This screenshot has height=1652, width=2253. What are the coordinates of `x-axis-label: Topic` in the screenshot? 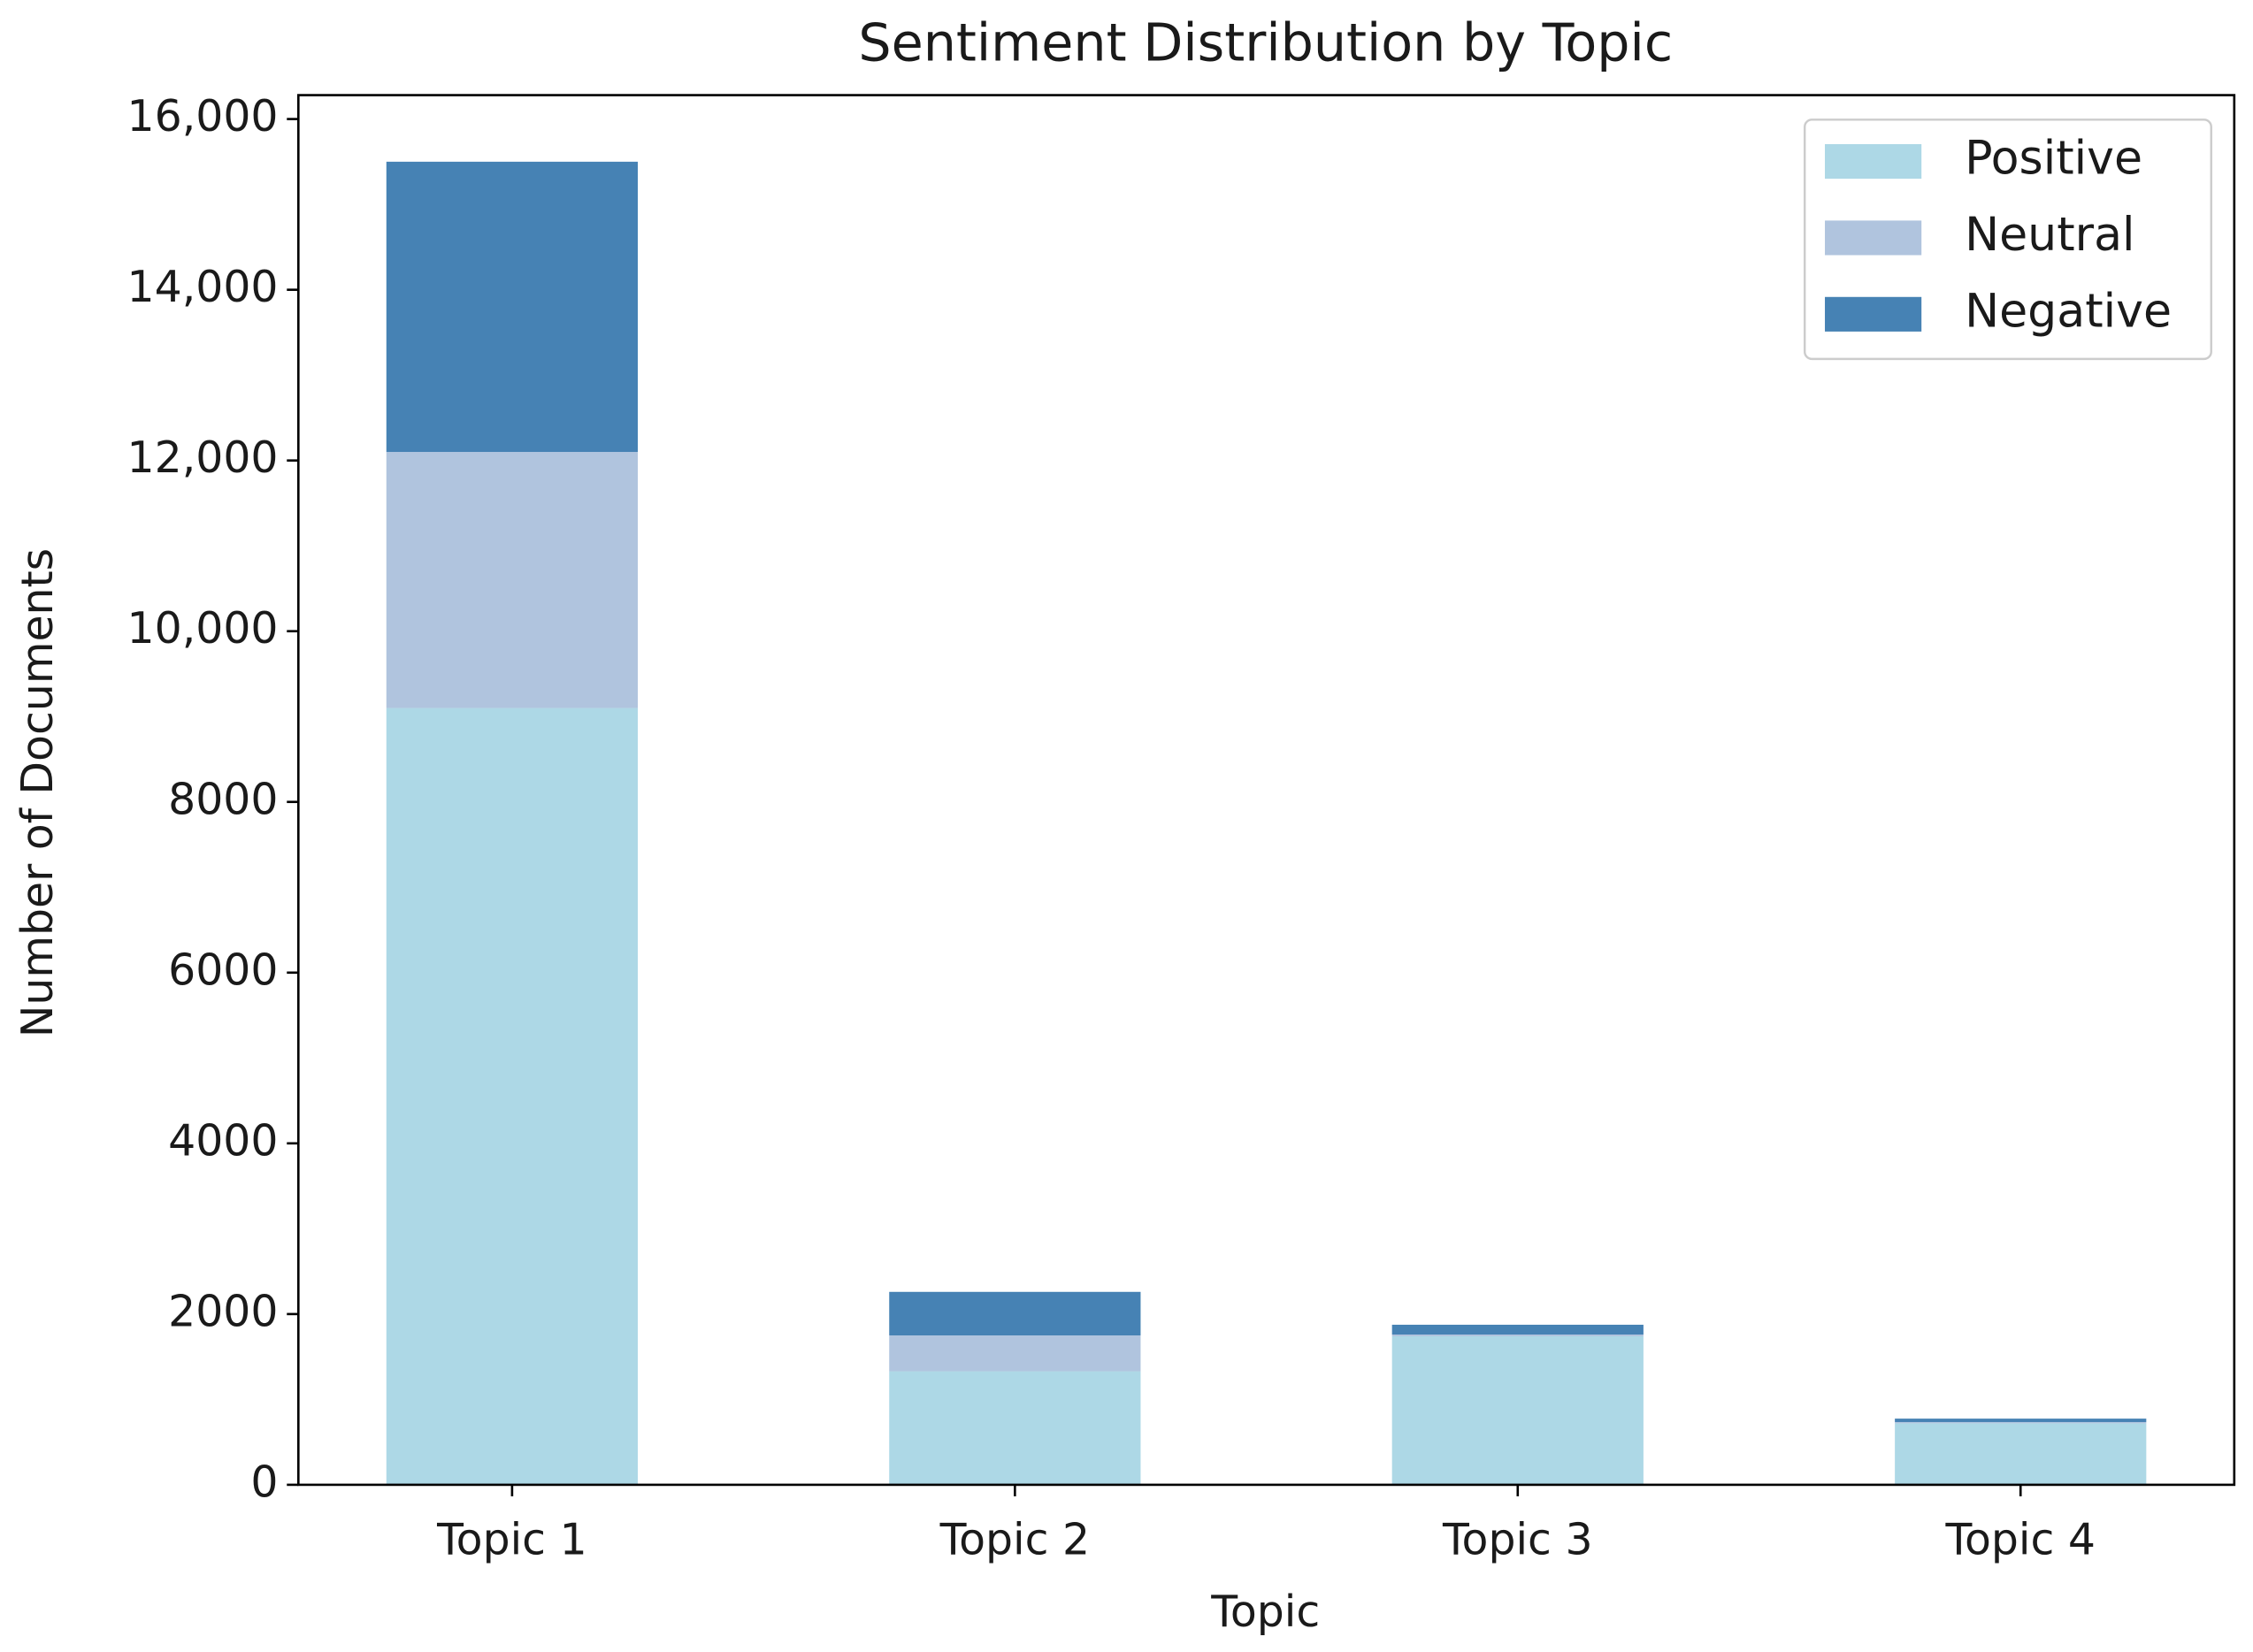 It's located at (1265, 1612).